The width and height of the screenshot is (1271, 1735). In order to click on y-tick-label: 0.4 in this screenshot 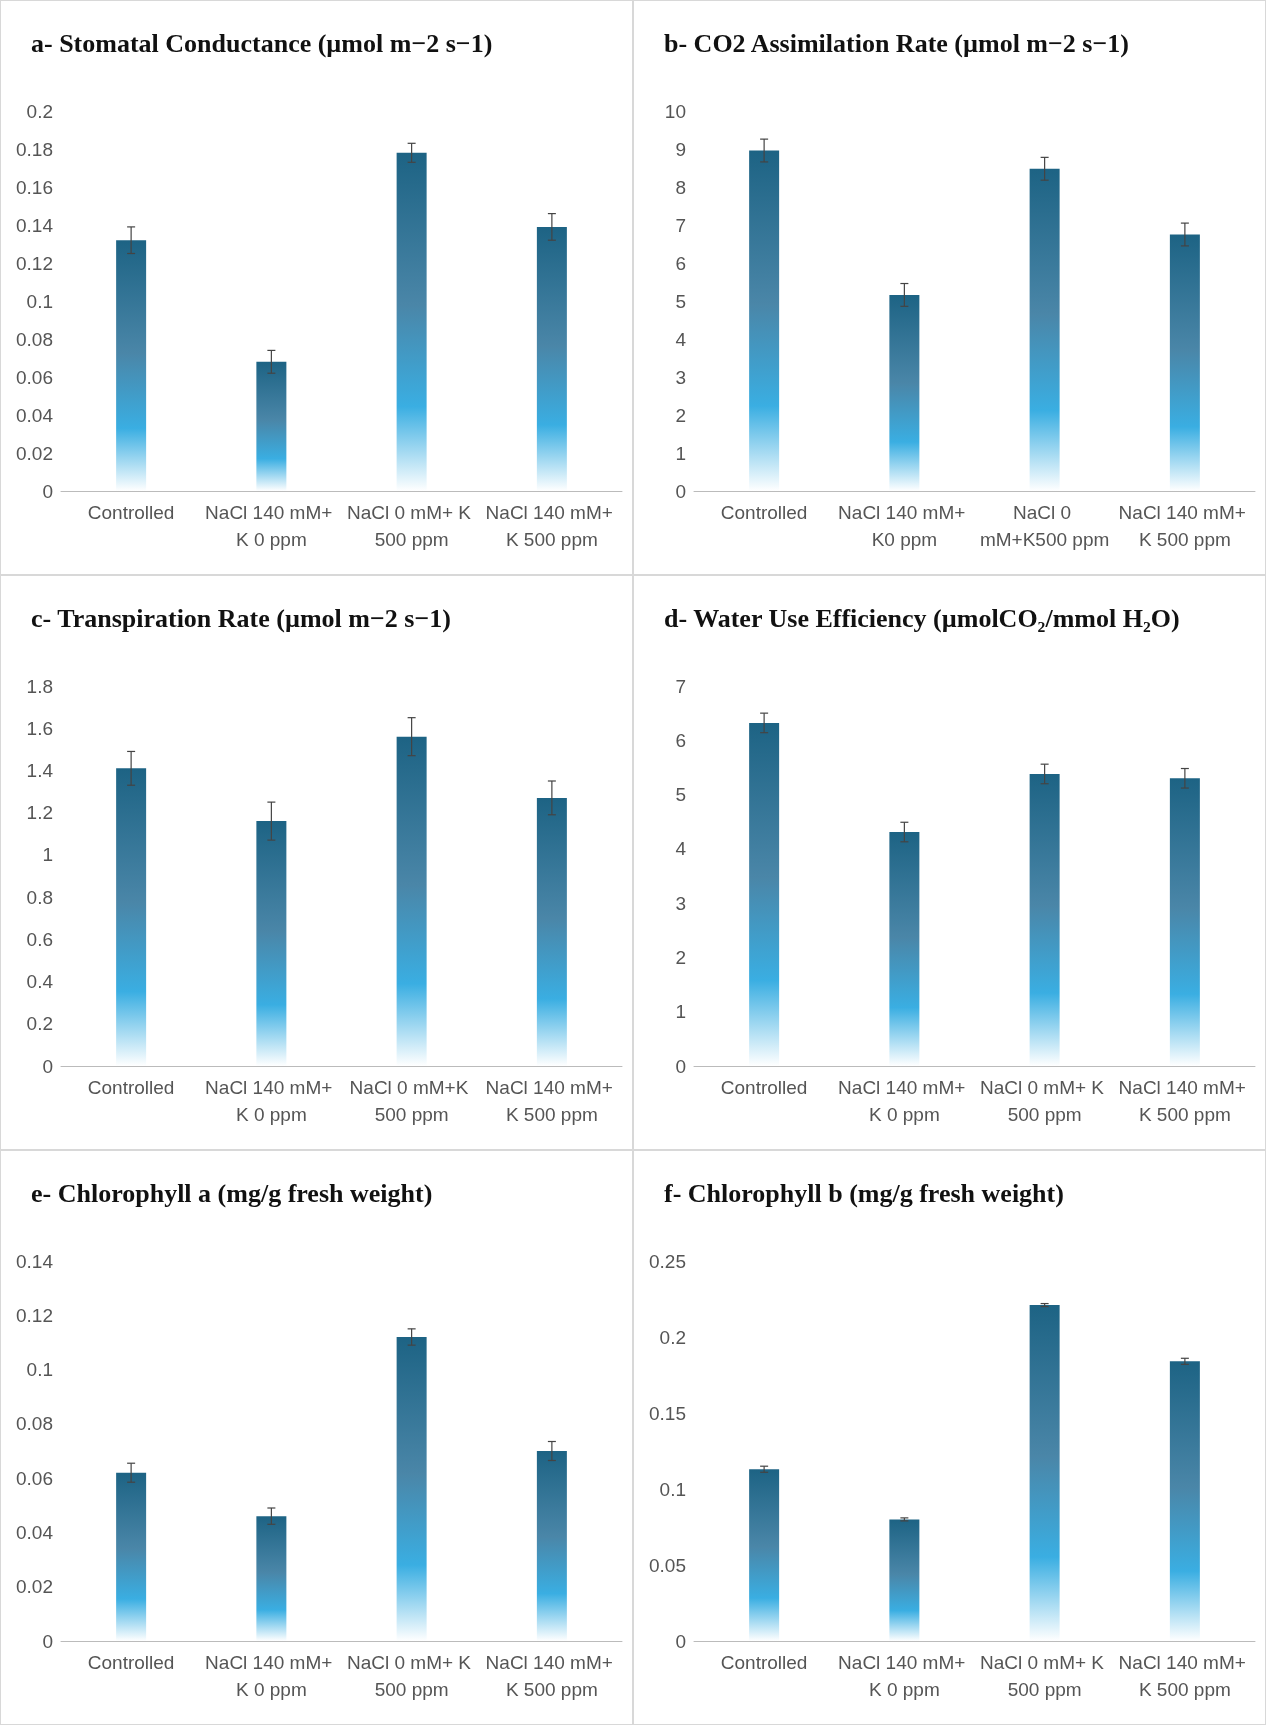, I will do `click(40, 982)`.